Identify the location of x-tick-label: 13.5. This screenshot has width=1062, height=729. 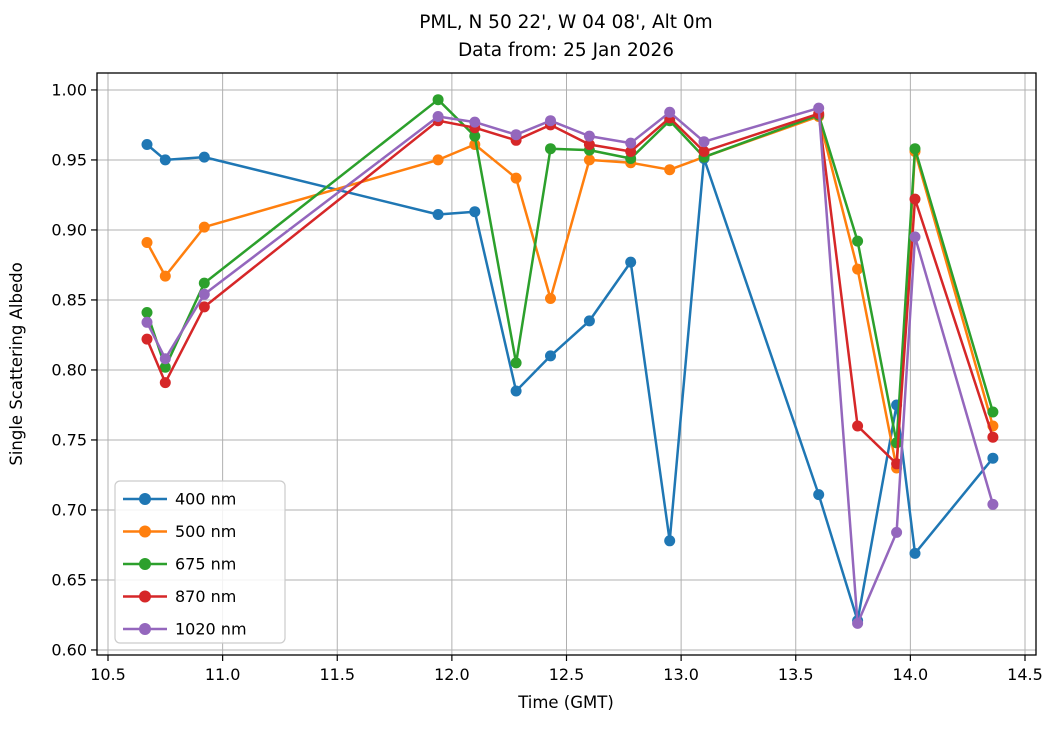
(796, 674).